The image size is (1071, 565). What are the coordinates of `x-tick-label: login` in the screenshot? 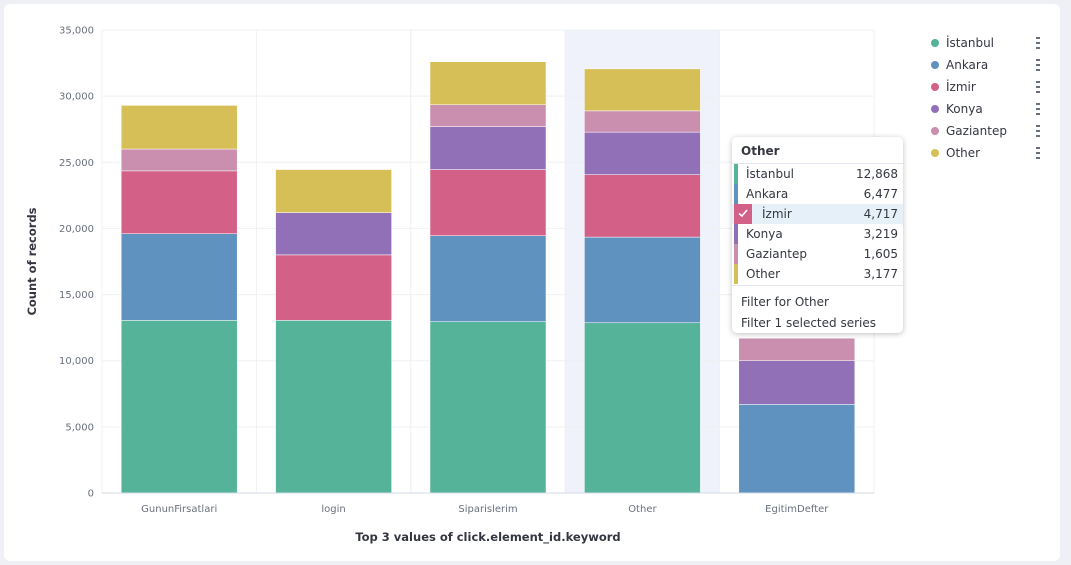 It's located at (333, 509).